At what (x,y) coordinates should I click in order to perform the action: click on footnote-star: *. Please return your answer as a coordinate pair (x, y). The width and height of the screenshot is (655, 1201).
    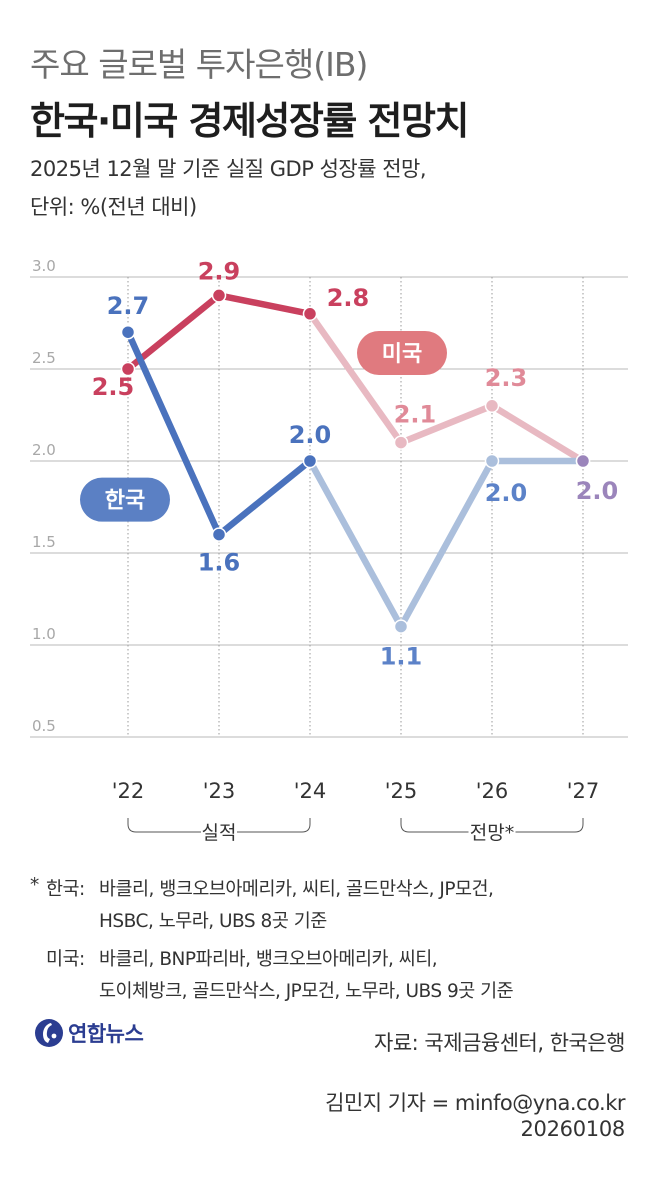
    Looking at the image, I should click on (34, 885).